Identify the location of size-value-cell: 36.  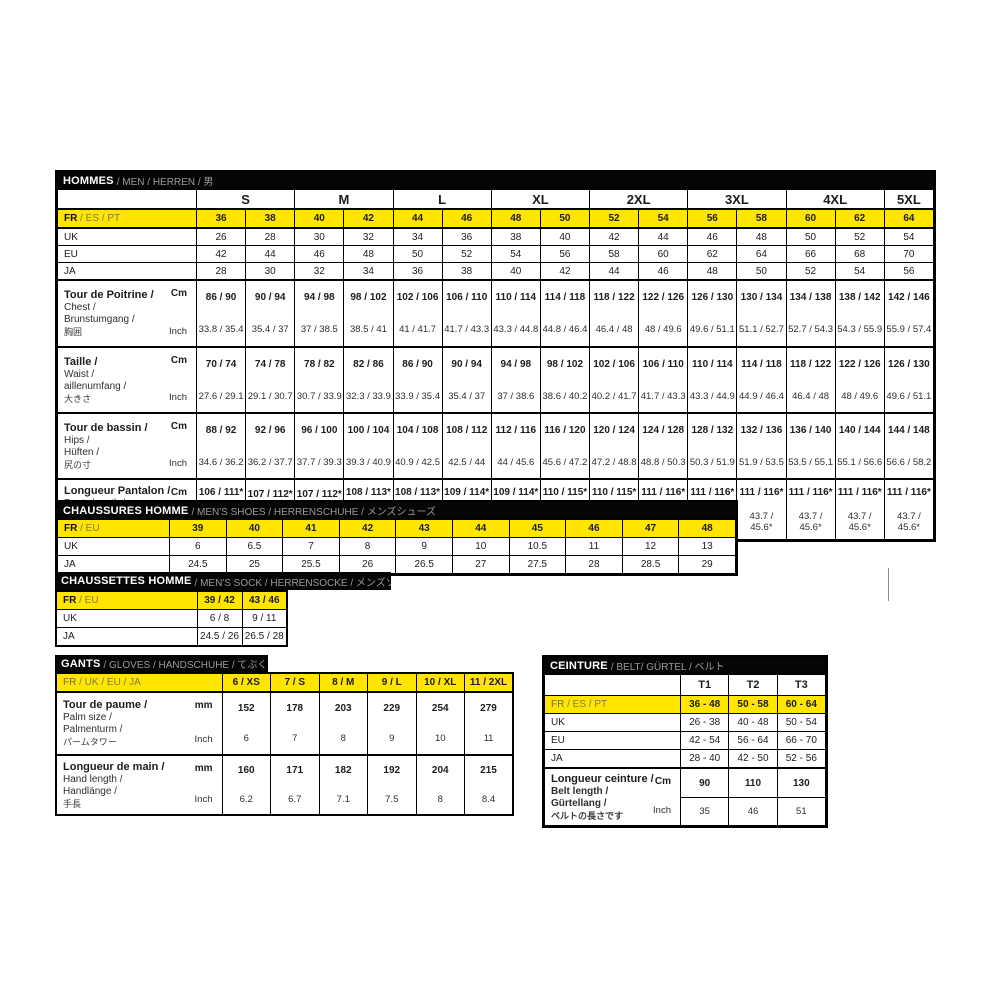
(221, 218).